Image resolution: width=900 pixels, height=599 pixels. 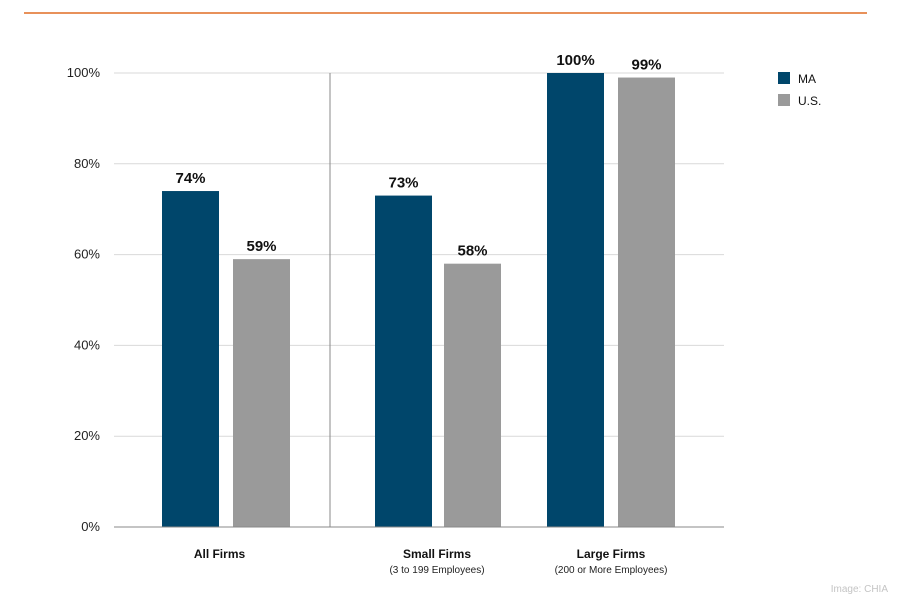 What do you see at coordinates (437, 554) in the screenshot?
I see `category-label: Small Firms` at bounding box center [437, 554].